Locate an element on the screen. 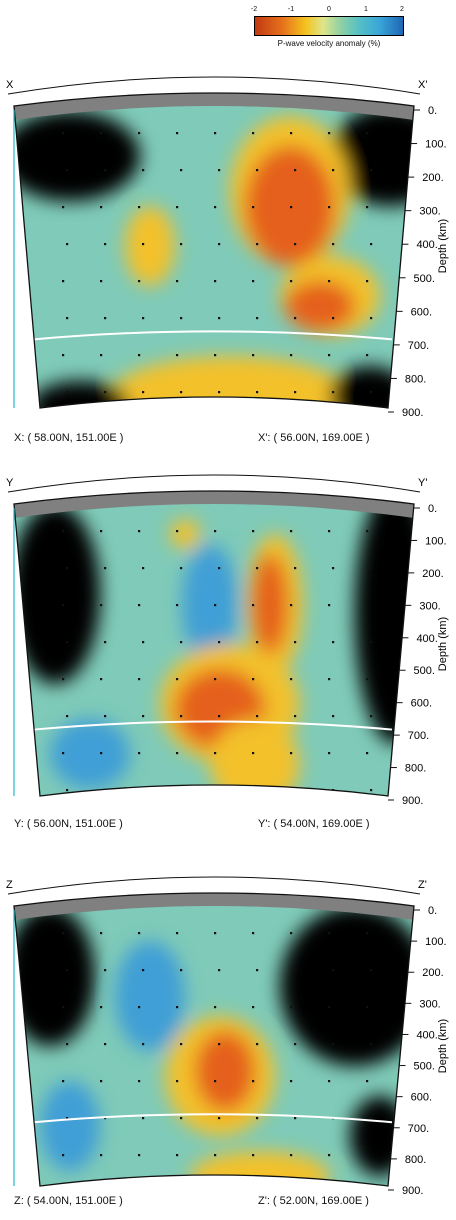 This screenshot has width=456, height=1220. crust-layer is located at coordinates (214, 504).